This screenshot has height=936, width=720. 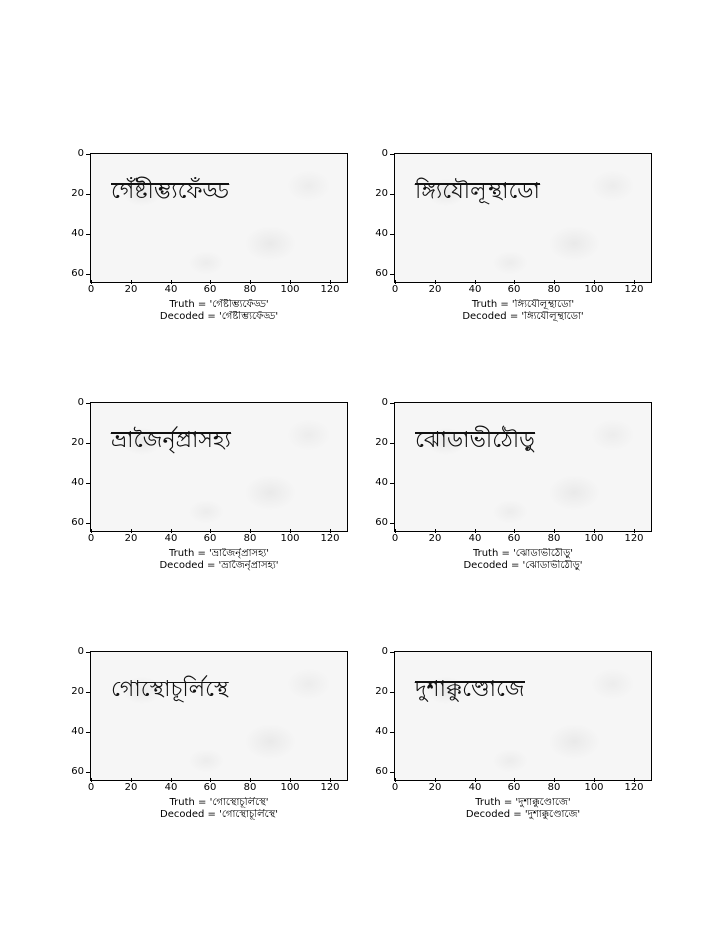 I want to click on truth-caption-3: Truth = 'ভ্রাজৈর্নৃপ্রাসহ্য', so click(x=219, y=553).